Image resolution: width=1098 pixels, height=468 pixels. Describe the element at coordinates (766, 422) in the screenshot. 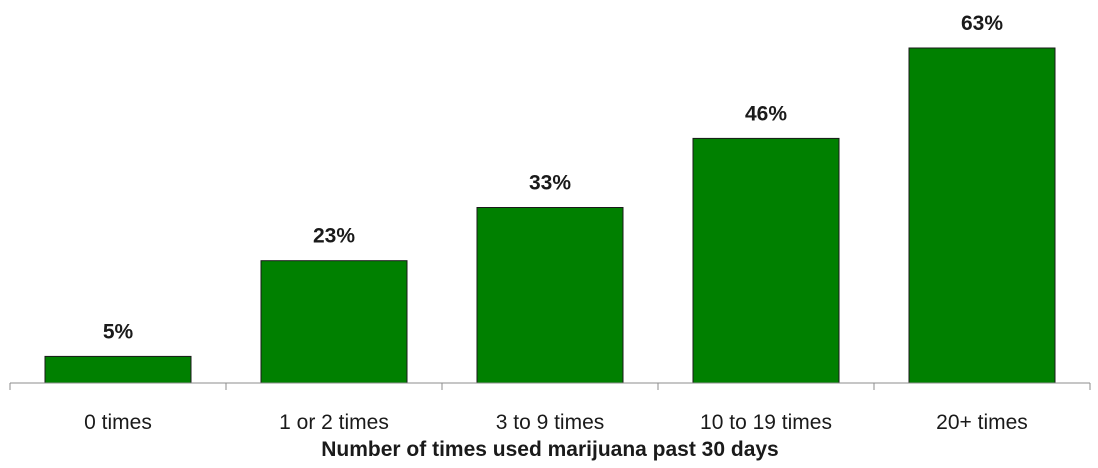

I see `x-tick-label-3: 10 to 19 times` at that location.